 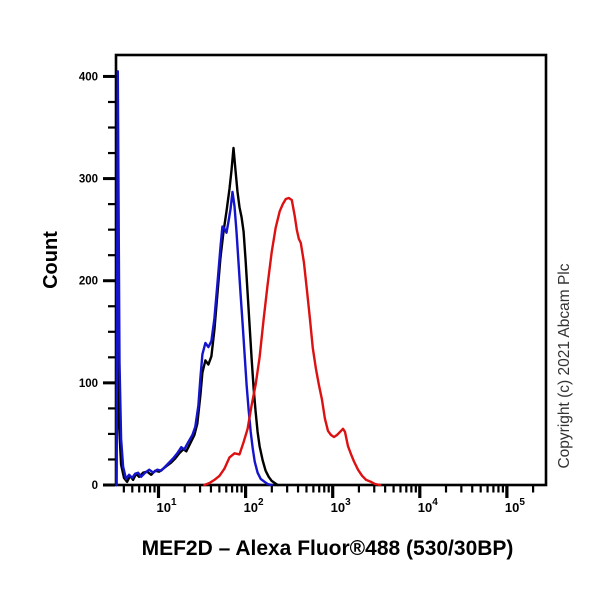 What do you see at coordinates (428, 506) in the screenshot?
I see `x-axis-tick-label: 10⁴` at bounding box center [428, 506].